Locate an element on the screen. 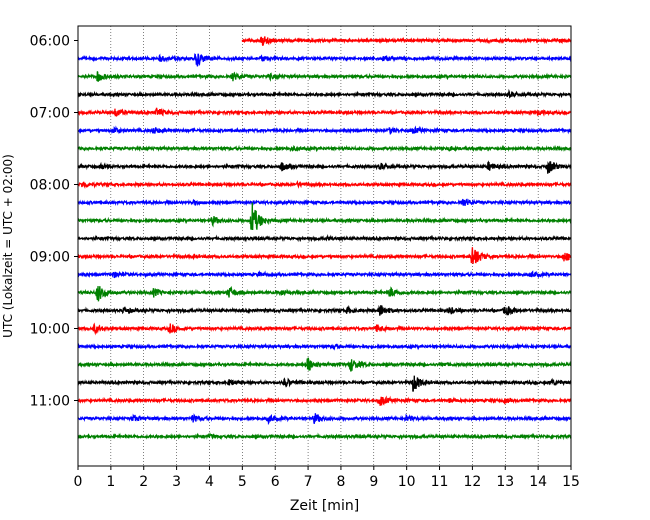  x-tick-label: 7 is located at coordinates (308, 482).